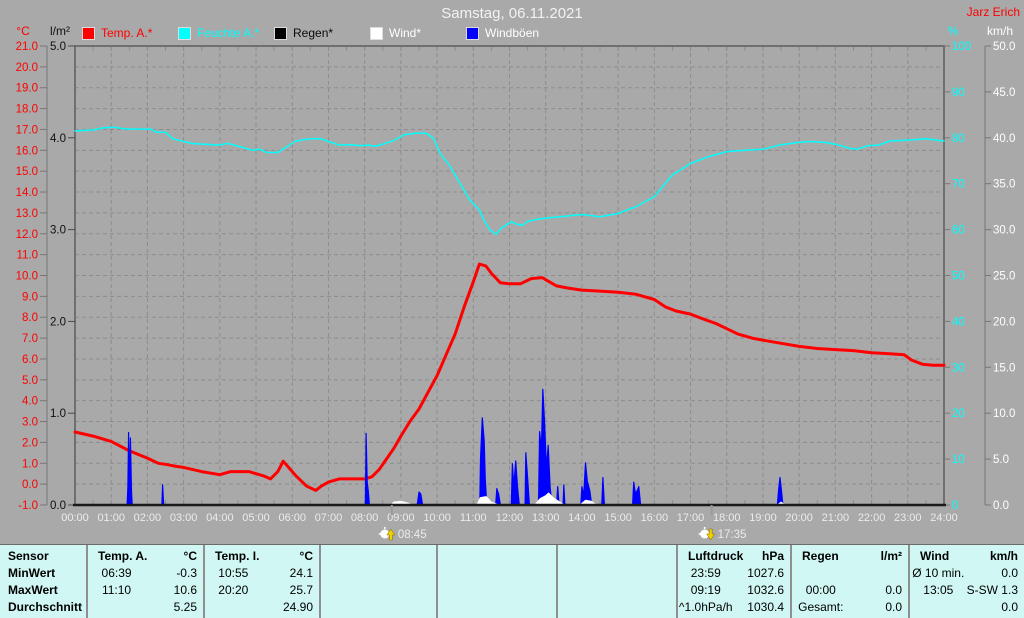 The height and width of the screenshot is (618, 1024). What do you see at coordinates (146, 581) in the screenshot?
I see `table-col-temp-a-: Temp. A. °C 06:39 -0.3 11:10 10.6 5.25` at bounding box center [146, 581].